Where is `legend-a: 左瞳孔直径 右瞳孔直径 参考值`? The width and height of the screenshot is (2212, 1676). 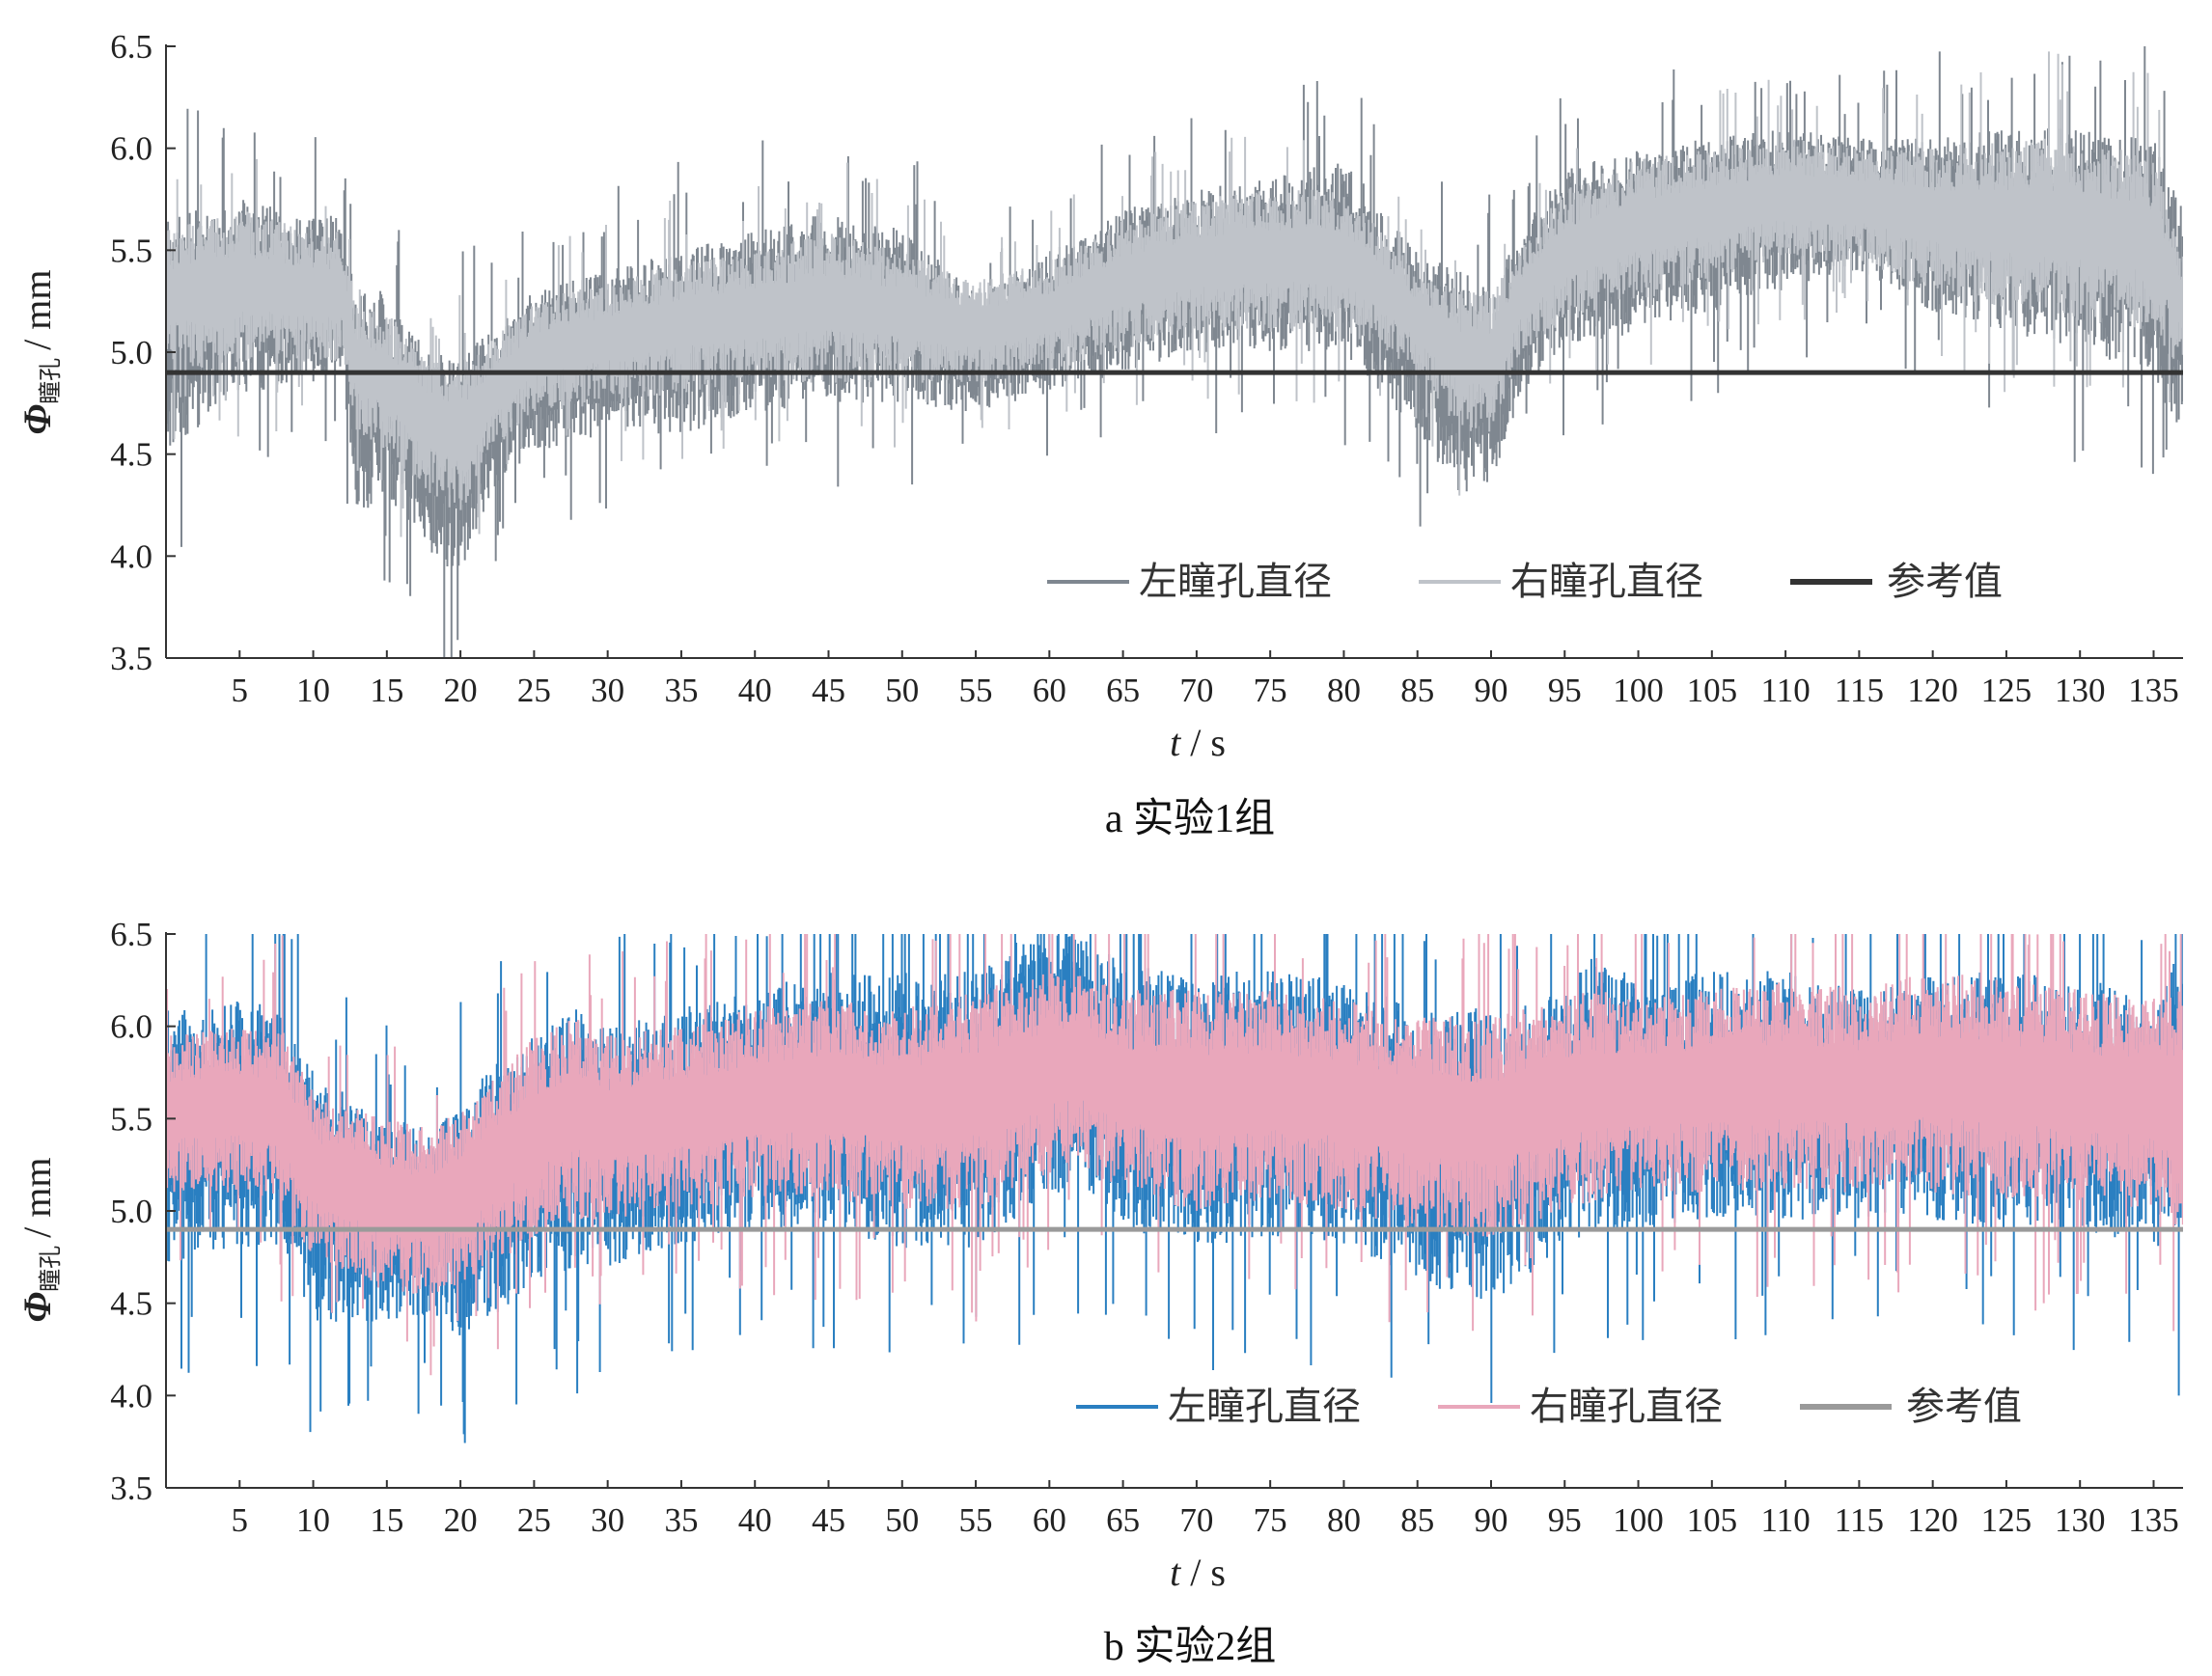 legend-a: 左瞳孔直径 右瞳孔直径 参考值 is located at coordinates (1525, 582).